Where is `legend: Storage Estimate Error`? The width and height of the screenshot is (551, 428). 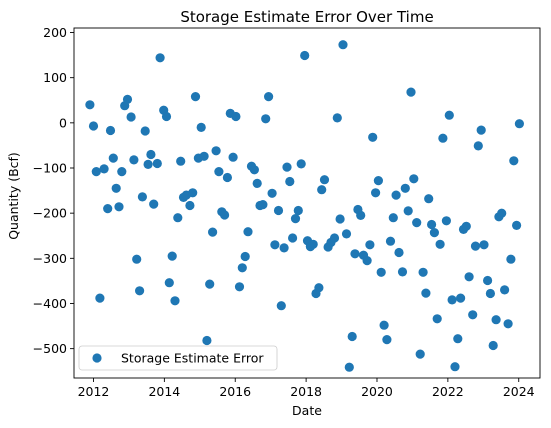 legend: Storage Estimate Error is located at coordinates (178, 358).